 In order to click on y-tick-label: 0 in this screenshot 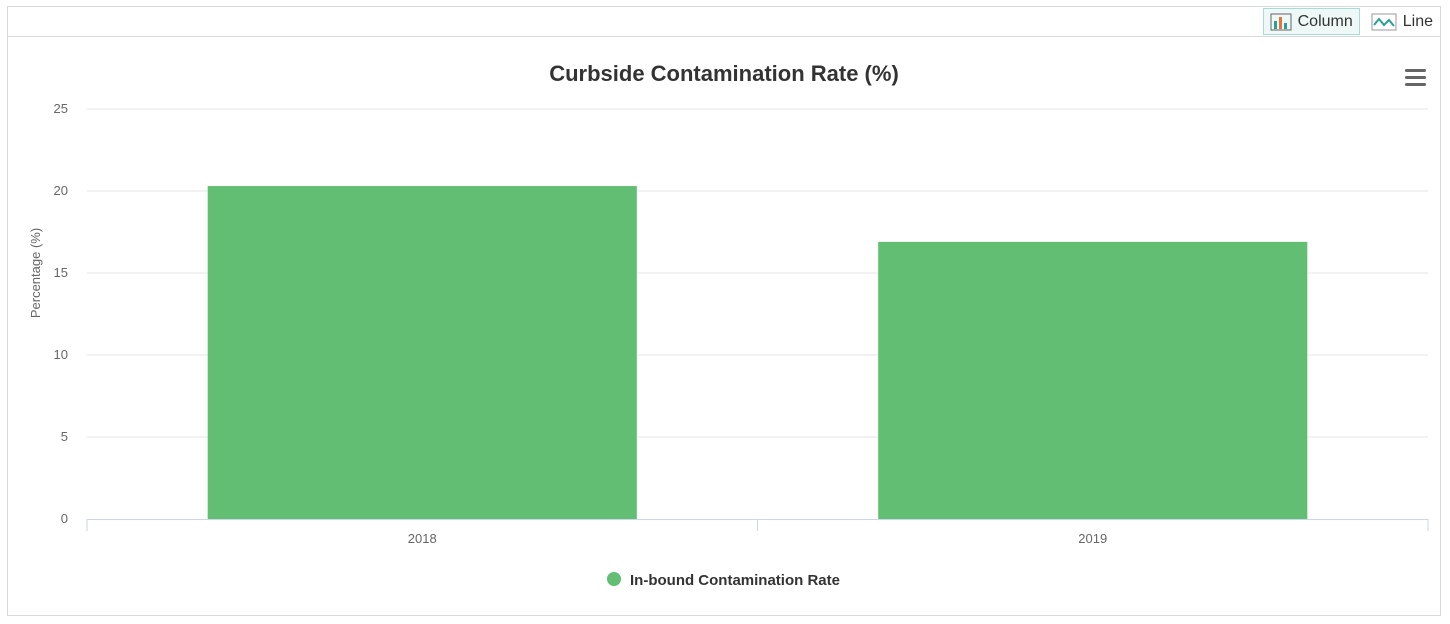, I will do `click(64, 518)`.